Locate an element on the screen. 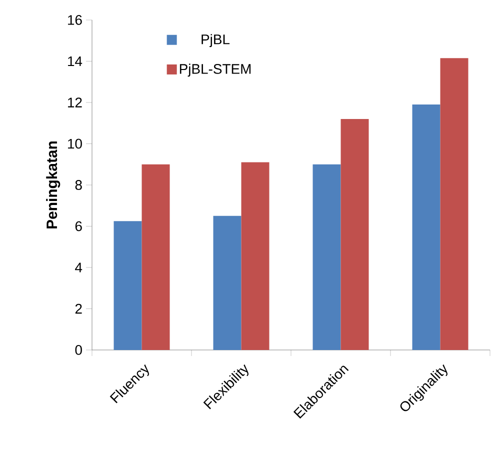  y-tick-label: 6 is located at coordinates (78, 226).